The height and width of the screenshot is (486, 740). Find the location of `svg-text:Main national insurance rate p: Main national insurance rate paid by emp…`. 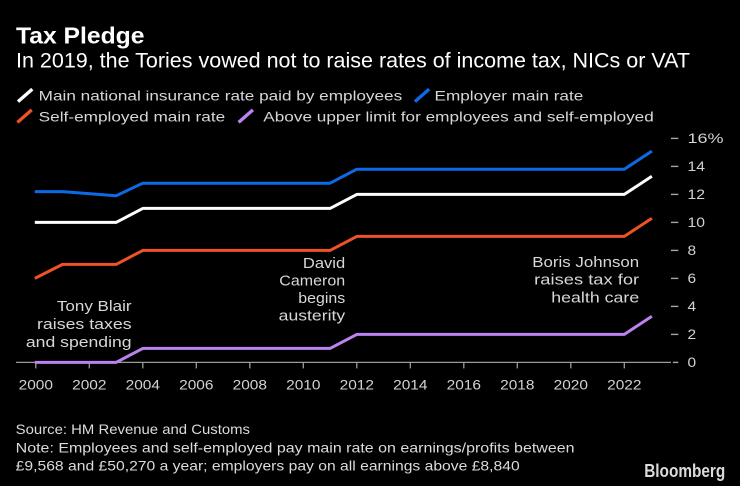

svg-text:Main national insurance rate p: Main national insurance rate paid by emp… is located at coordinates (221, 96).